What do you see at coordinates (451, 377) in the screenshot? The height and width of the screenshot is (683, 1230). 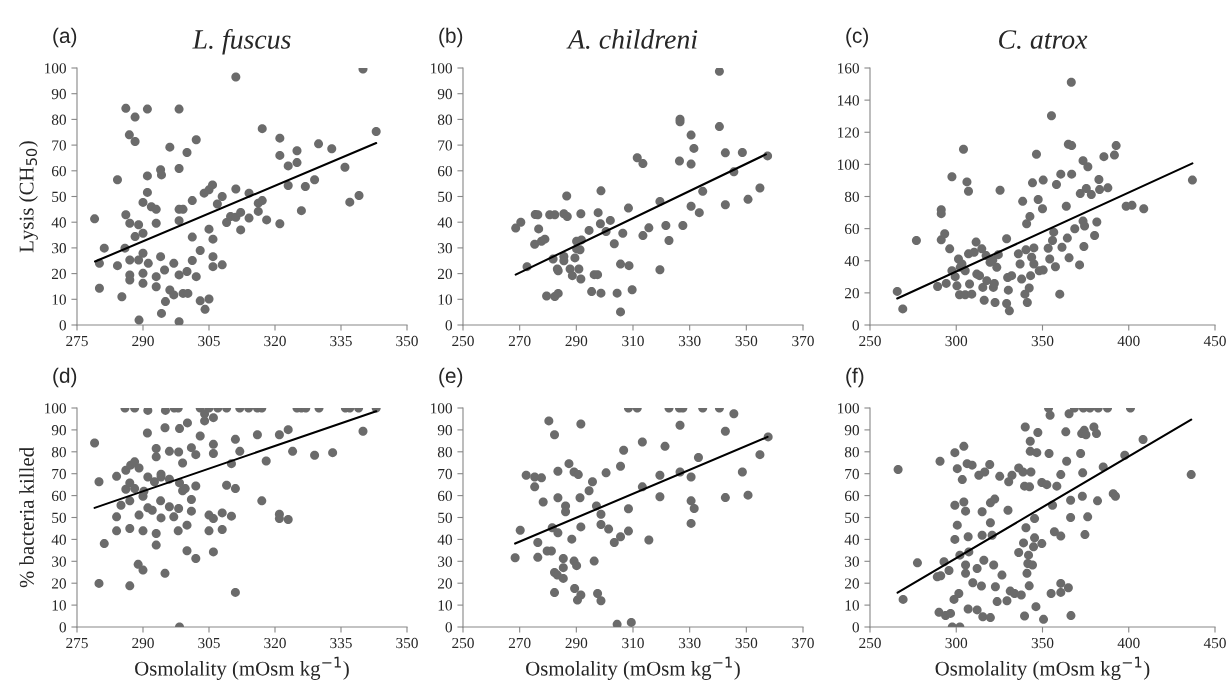 I see `text: (e)` at bounding box center [451, 377].